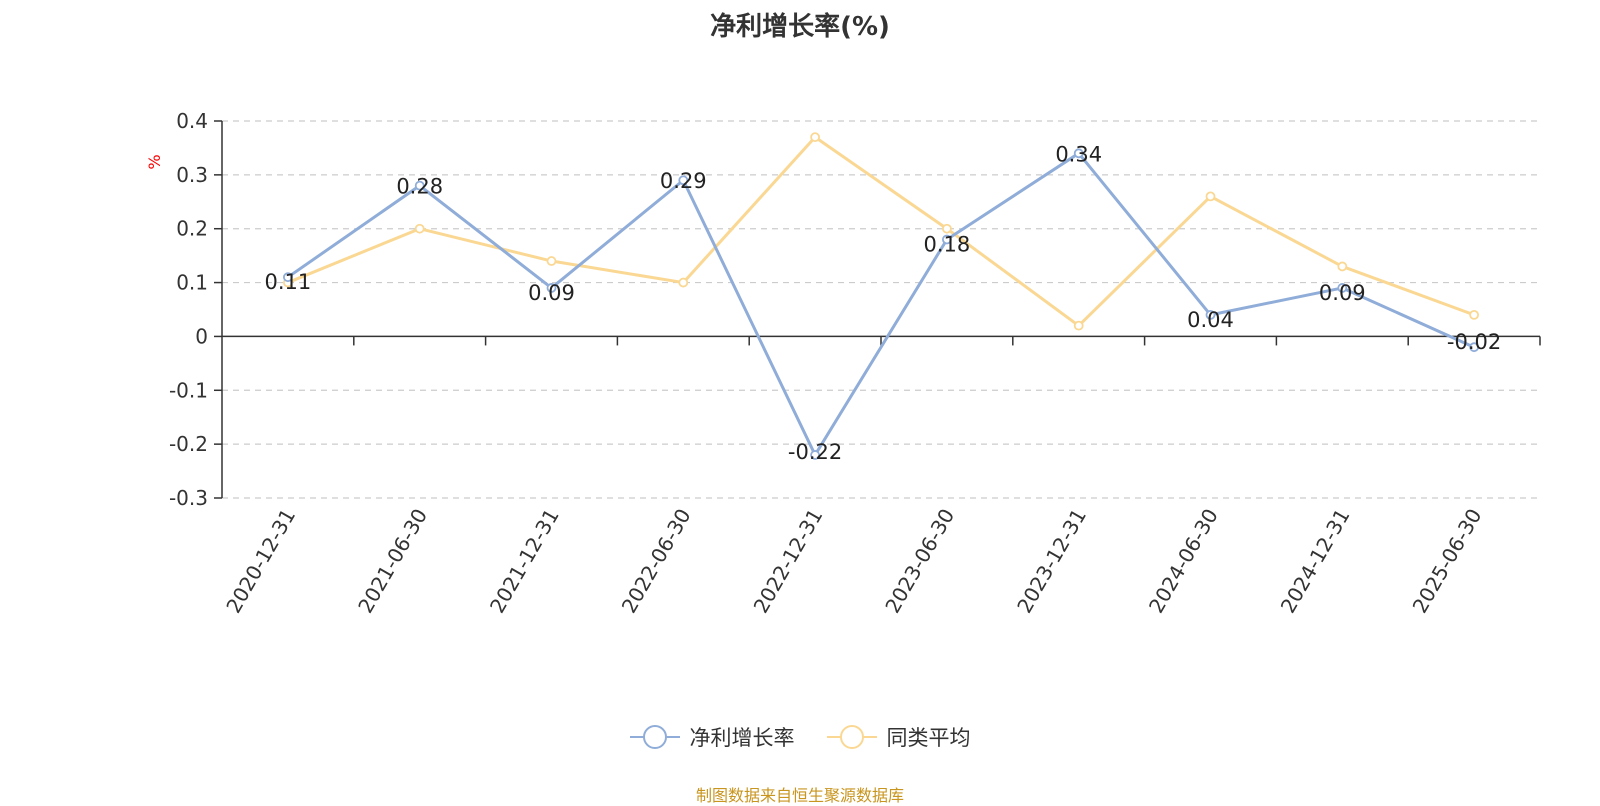 The image size is (1600, 806). Describe the element at coordinates (188, 309) in the screenshot. I see `y-tick-labels: 0.4 0.3 0.2 0.1 0 -0.1 -0.2 -0.3` at that location.